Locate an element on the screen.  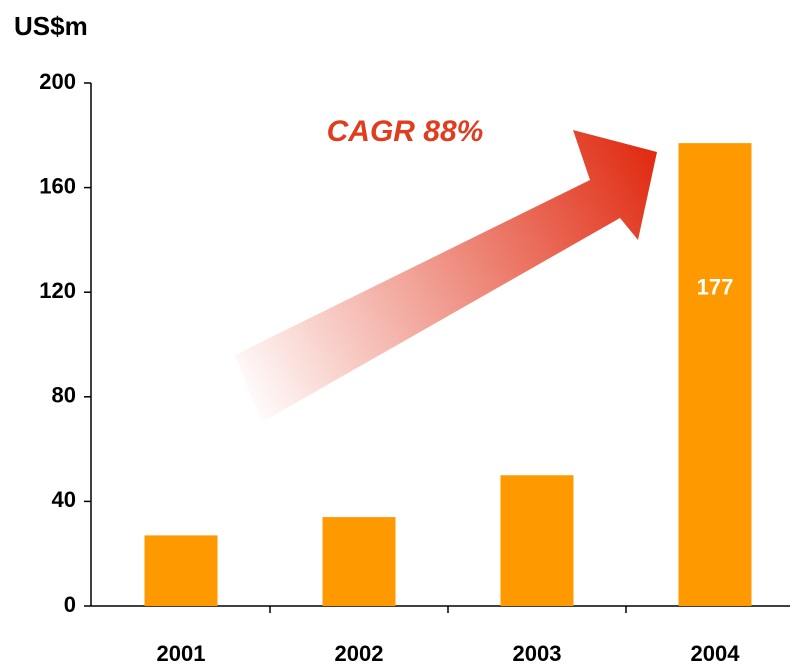
x-tick-label: 2004 is located at coordinates (716, 653).